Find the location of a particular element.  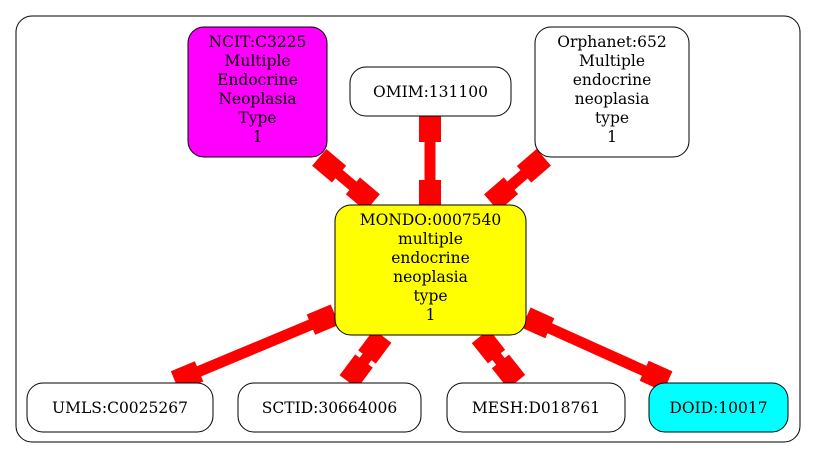

node-label-line: UMLS:C0025267 is located at coordinates (120, 408).